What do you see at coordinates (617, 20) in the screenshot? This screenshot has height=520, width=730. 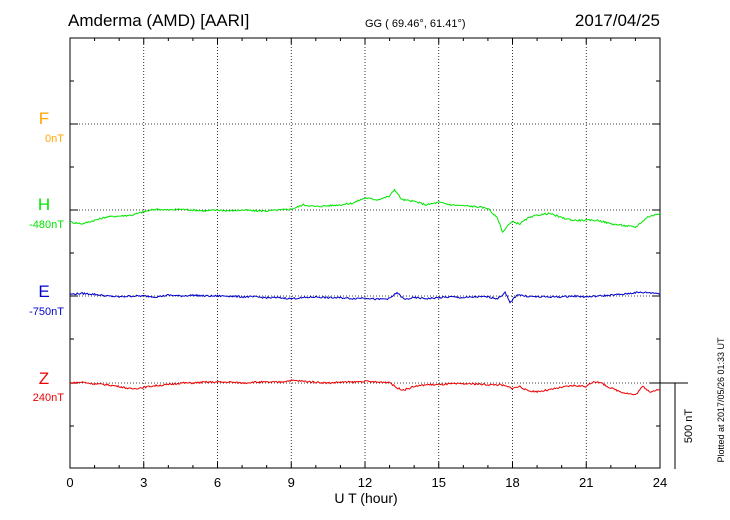 I see `plot-date: 2017/04/25` at bounding box center [617, 20].